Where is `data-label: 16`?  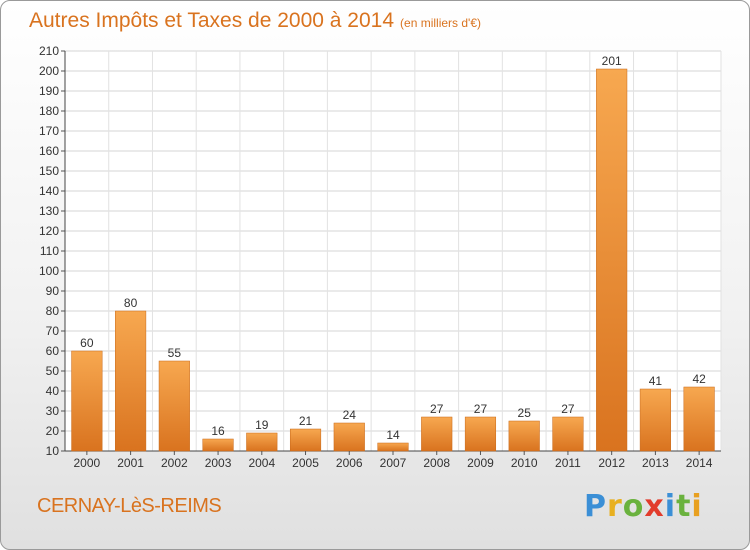 data-label: 16 is located at coordinates (218, 431).